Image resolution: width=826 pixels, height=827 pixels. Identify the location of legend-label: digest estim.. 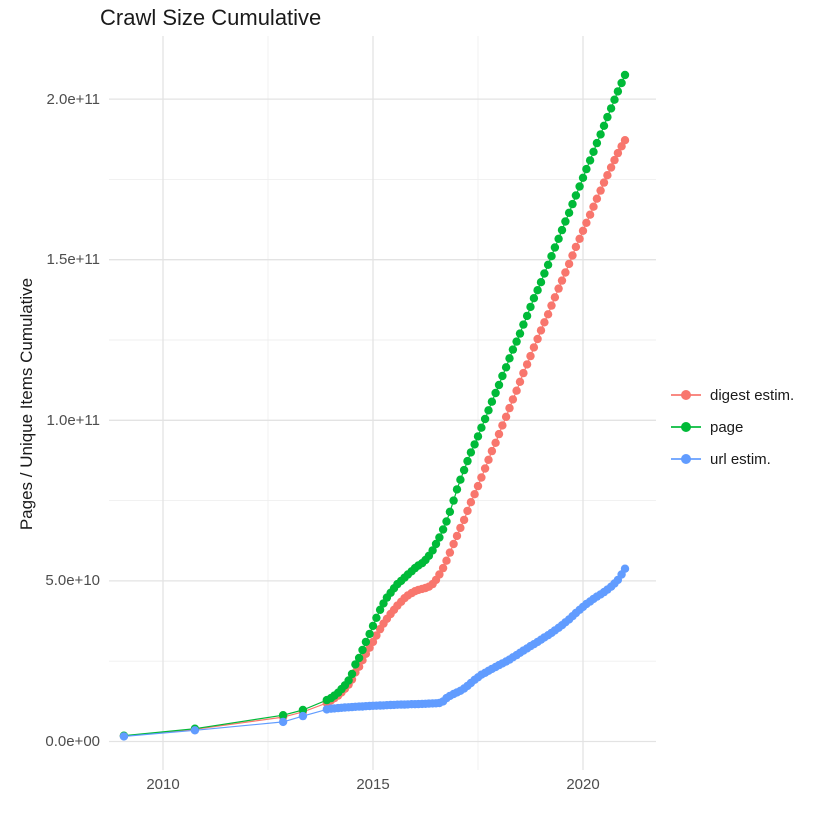
(752, 395).